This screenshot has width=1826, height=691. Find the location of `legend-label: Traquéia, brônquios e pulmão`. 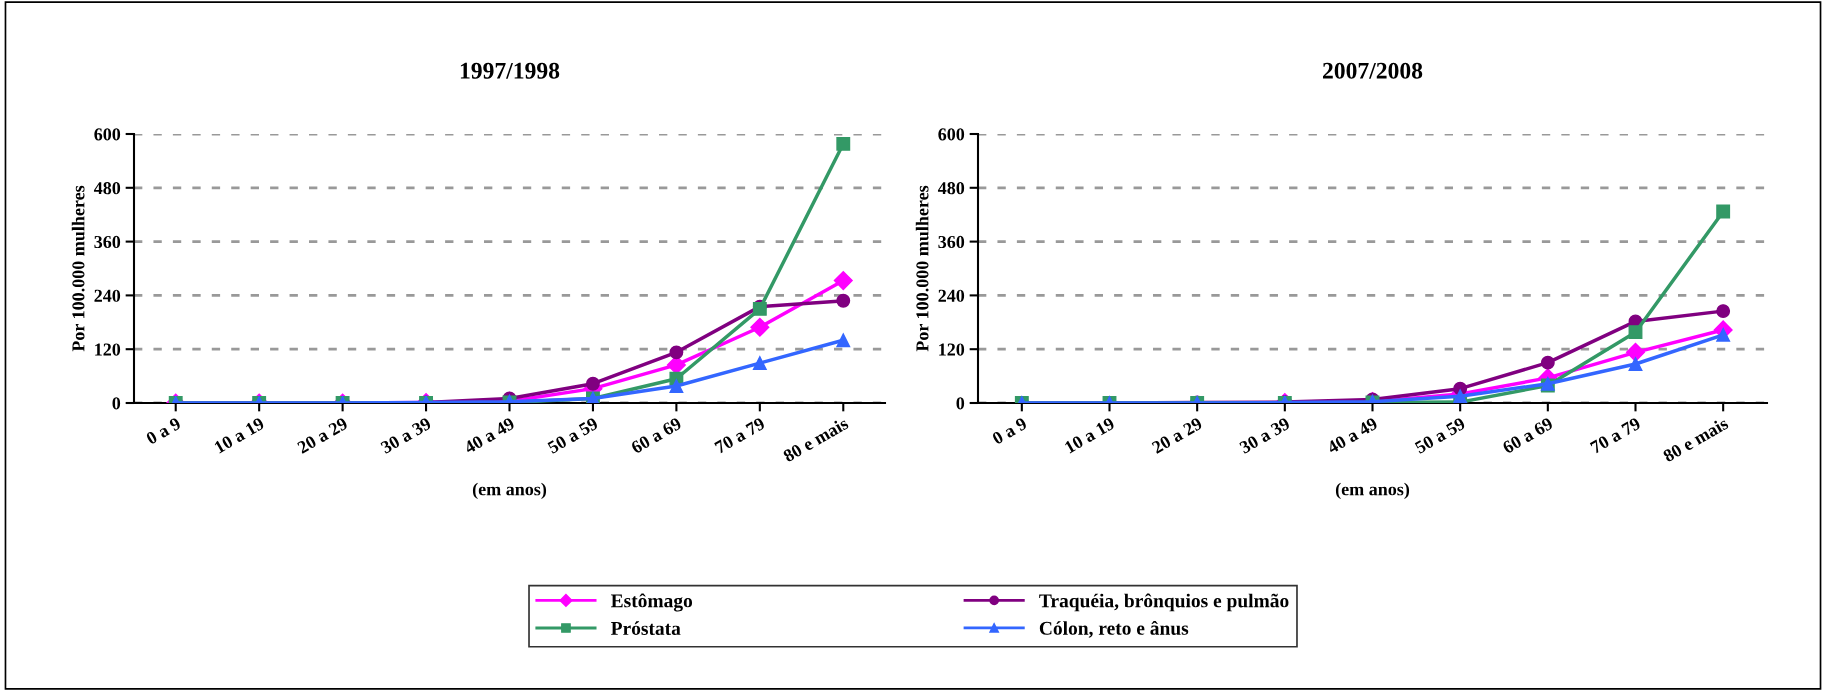

legend-label: Traquéia, brônquios e pulmão is located at coordinates (1164, 602).